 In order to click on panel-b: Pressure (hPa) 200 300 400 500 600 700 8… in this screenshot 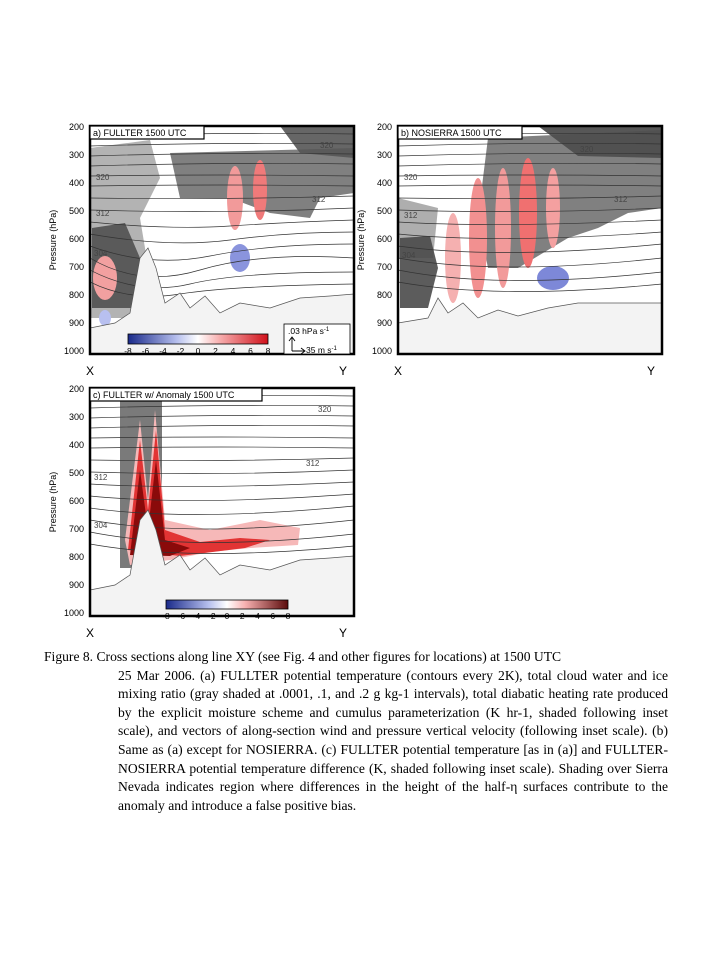, I will do `click(503, 250)`.